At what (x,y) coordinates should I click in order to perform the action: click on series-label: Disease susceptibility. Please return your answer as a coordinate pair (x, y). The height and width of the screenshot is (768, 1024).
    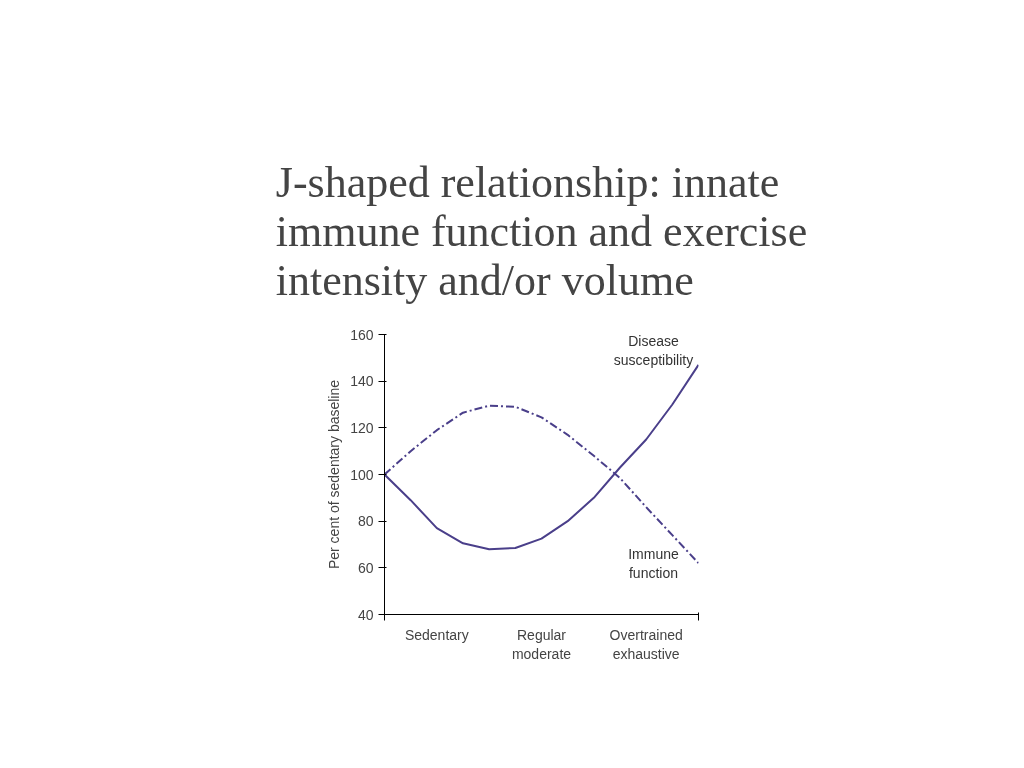
    Looking at the image, I should click on (653, 351).